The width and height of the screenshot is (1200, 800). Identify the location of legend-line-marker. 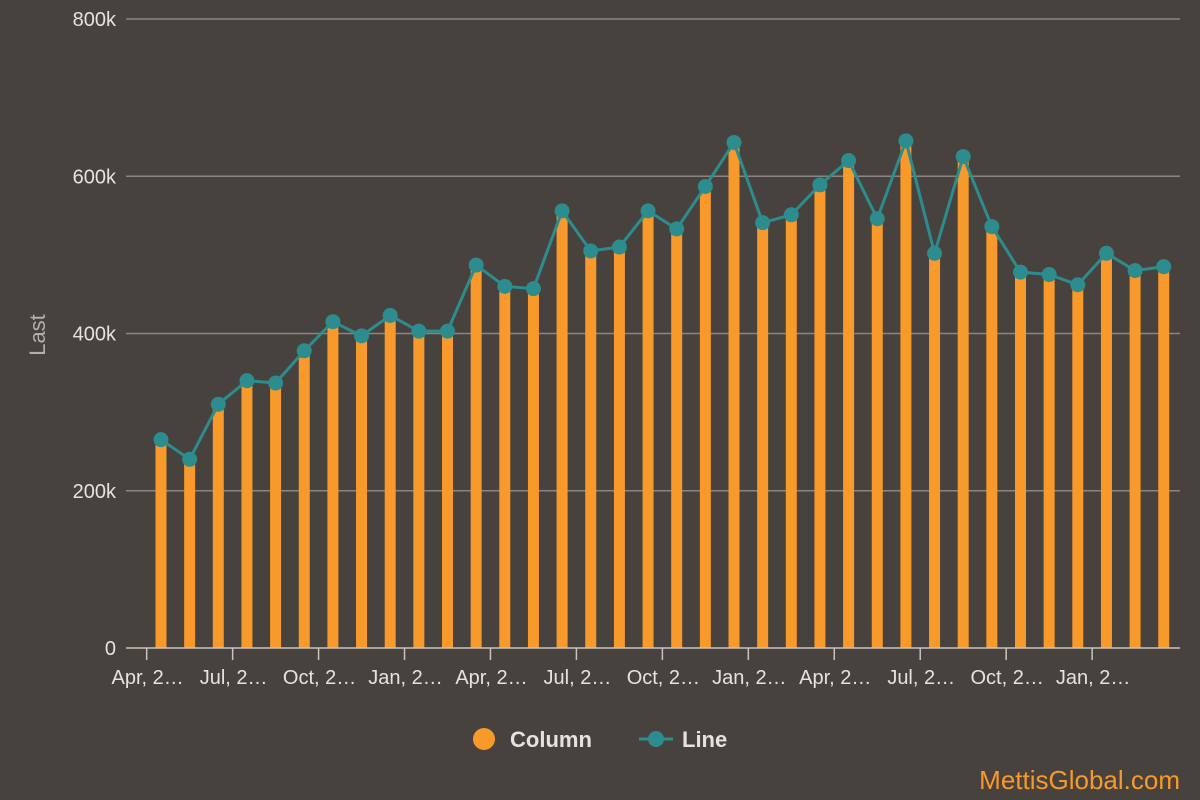
(656, 739).